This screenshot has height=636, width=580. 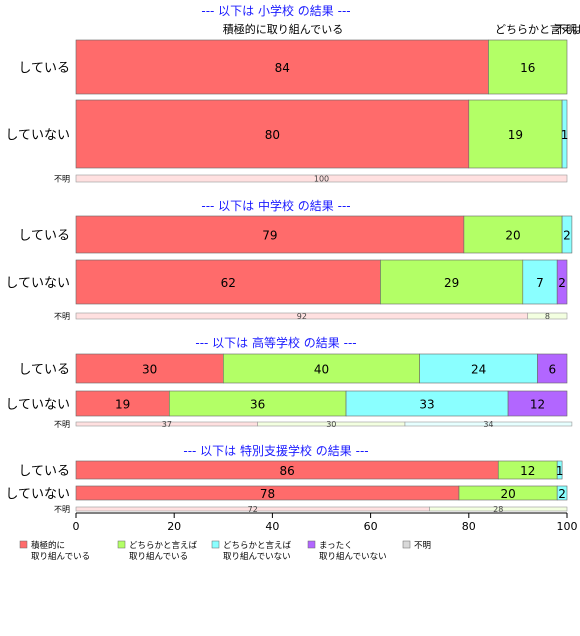 I want to click on data-label: 40, so click(x=321, y=370).